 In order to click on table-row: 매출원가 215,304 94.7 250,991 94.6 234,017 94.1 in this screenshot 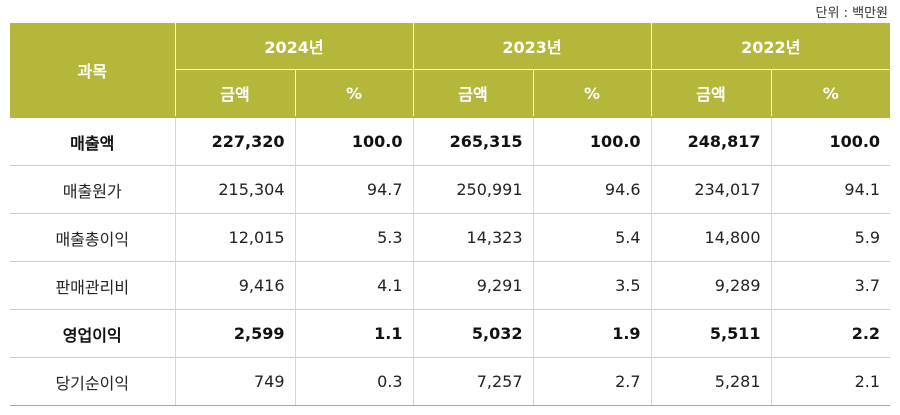, I will do `click(450, 189)`.